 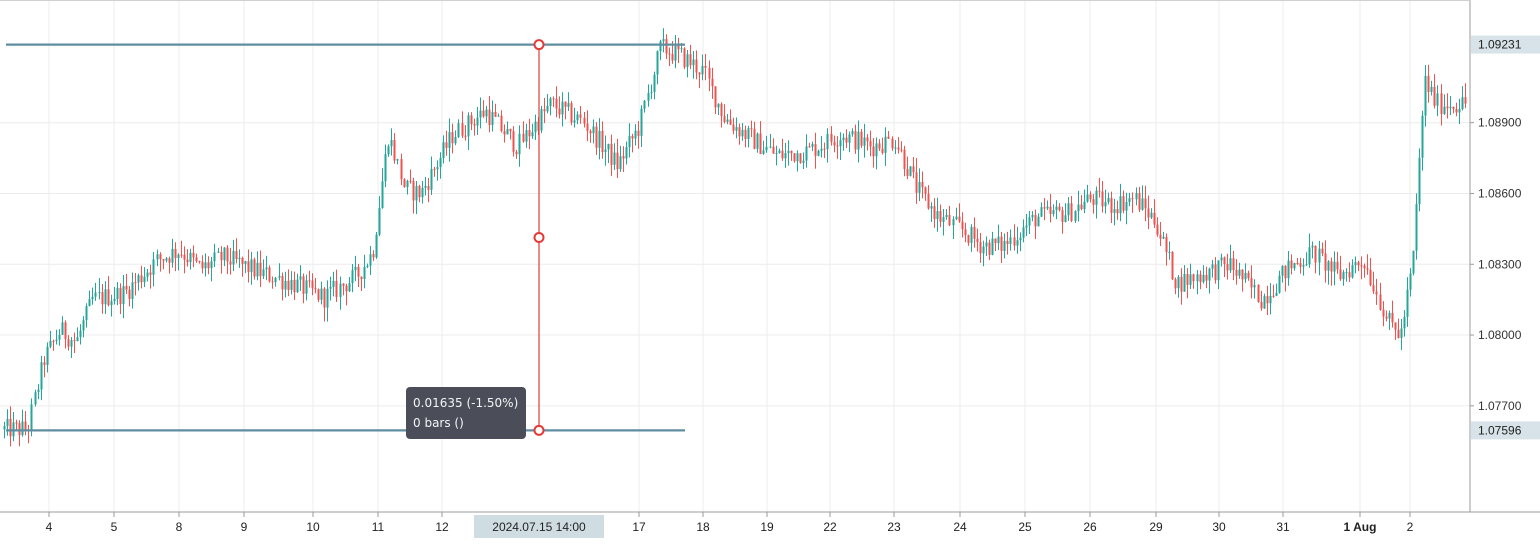 I want to click on x-tick-label: 8, so click(x=179, y=527).